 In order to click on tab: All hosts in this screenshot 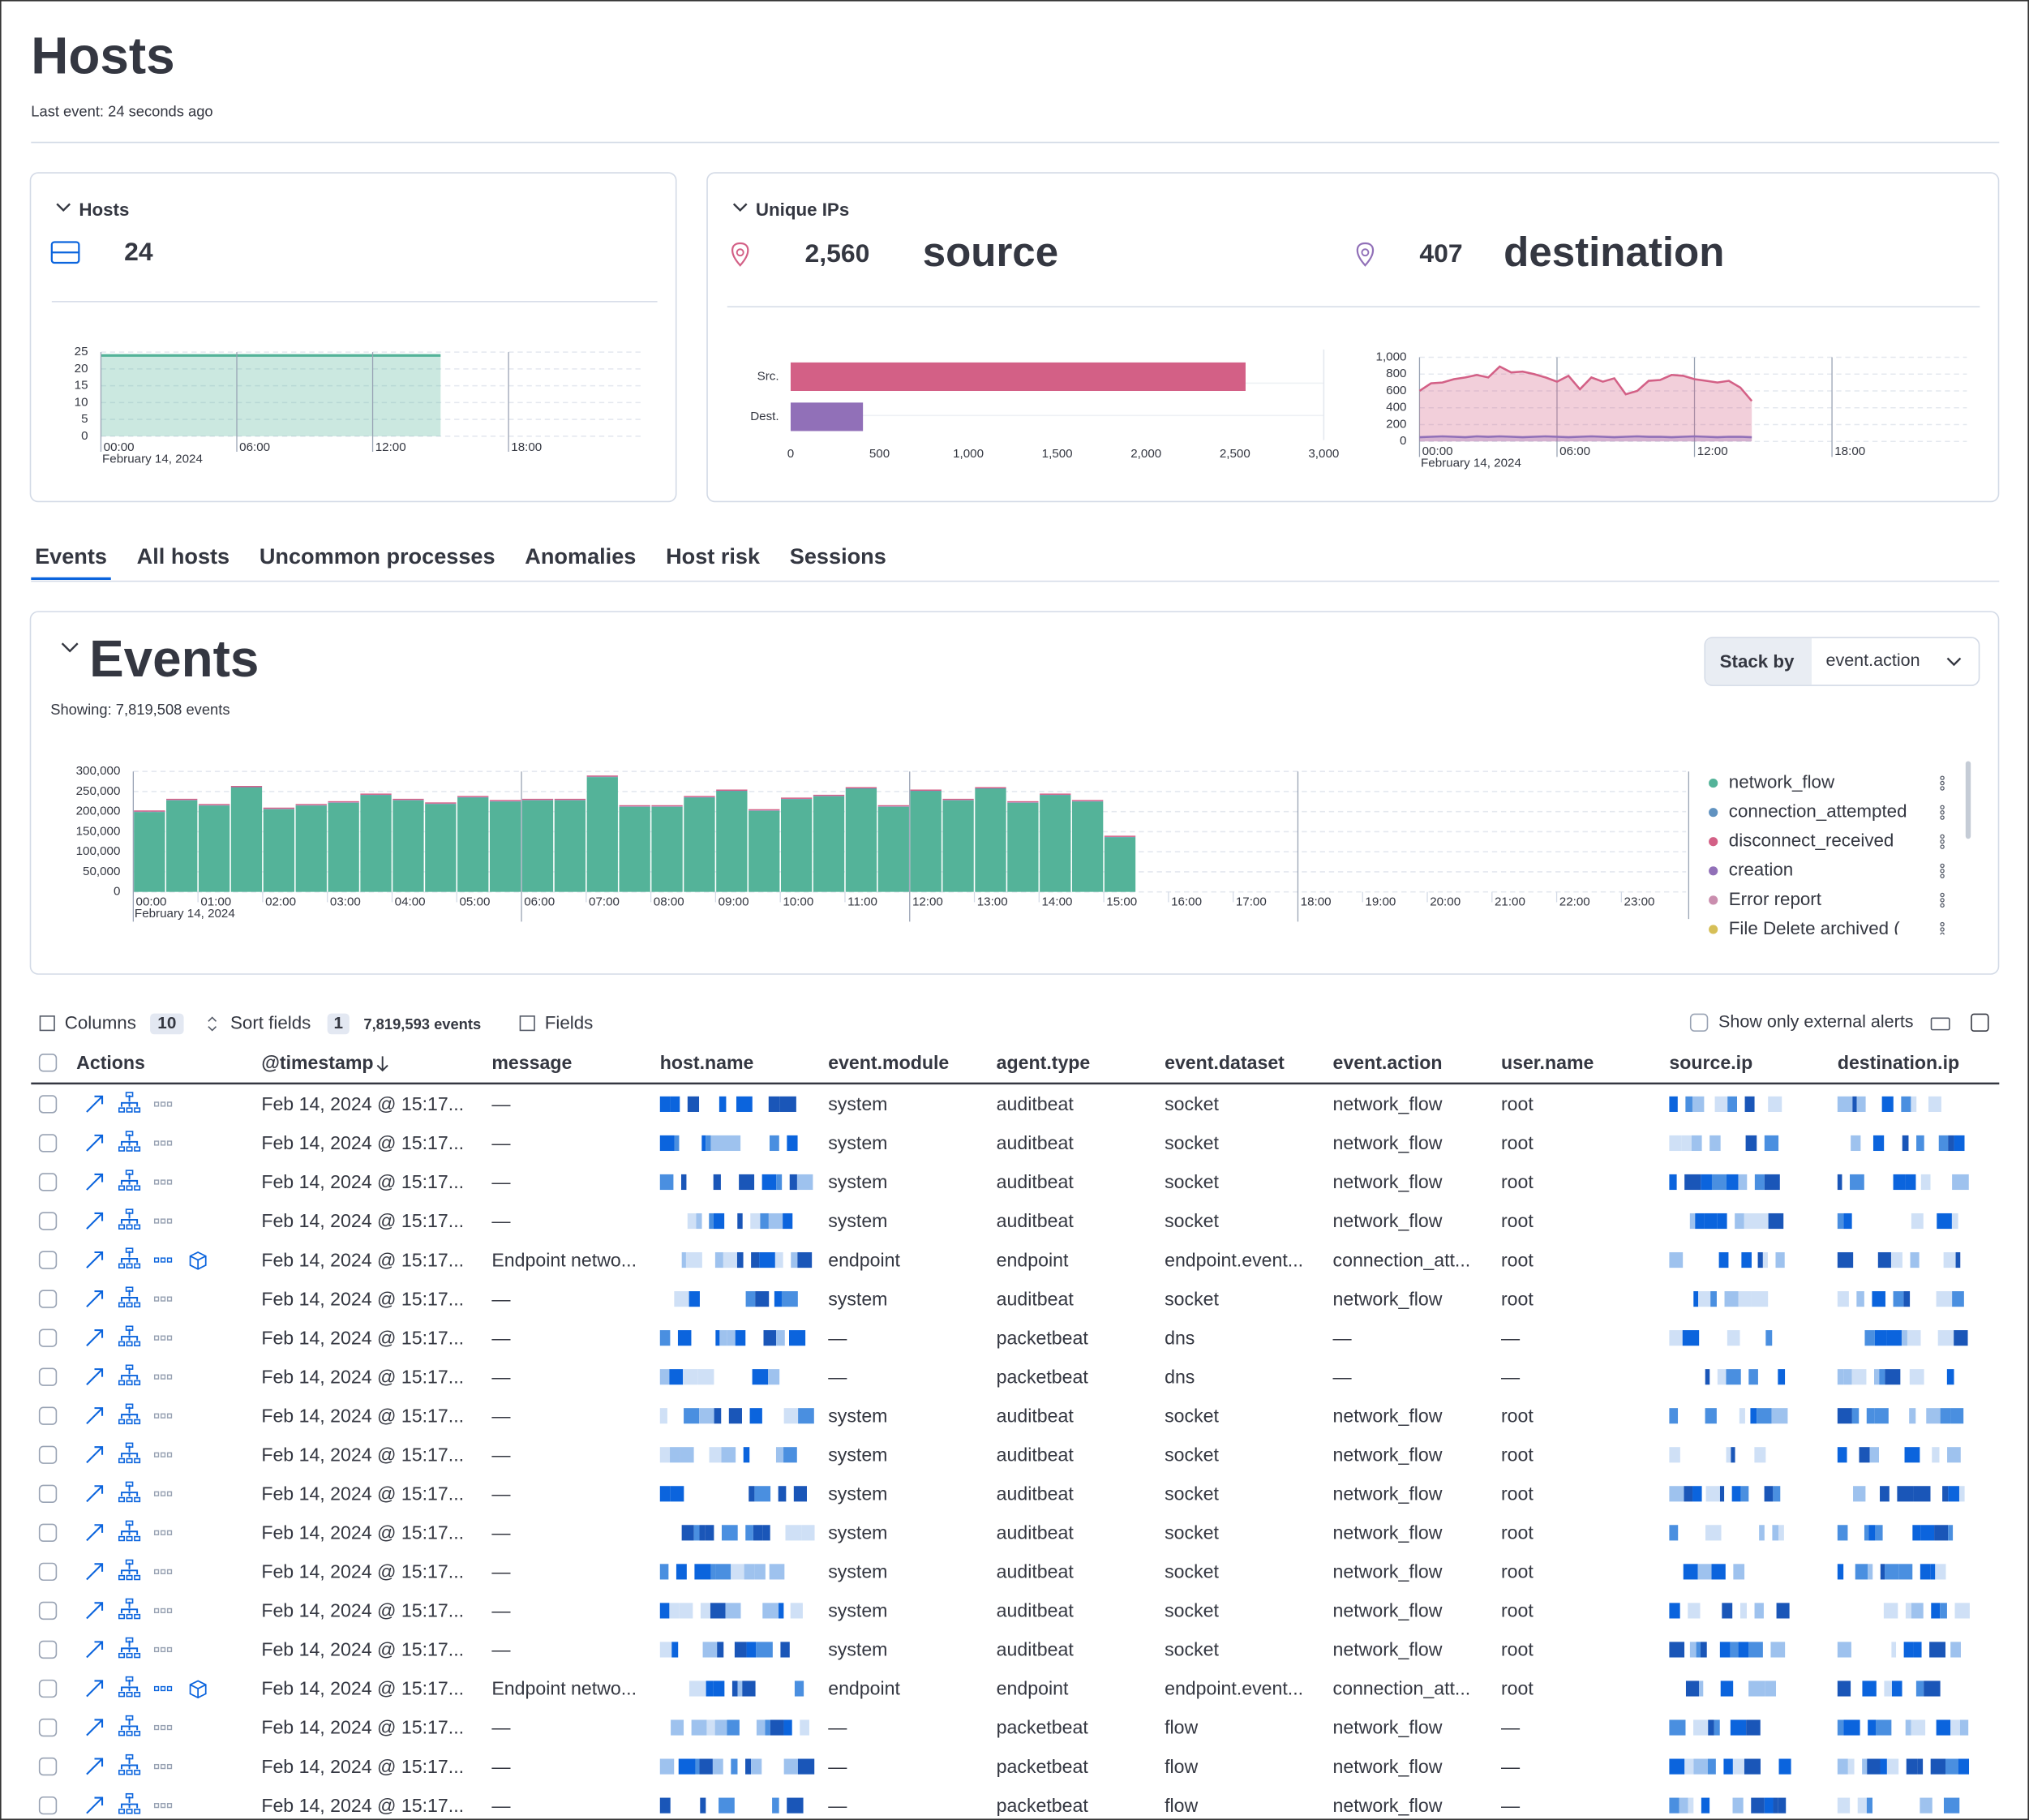, I will do `click(183, 556)`.